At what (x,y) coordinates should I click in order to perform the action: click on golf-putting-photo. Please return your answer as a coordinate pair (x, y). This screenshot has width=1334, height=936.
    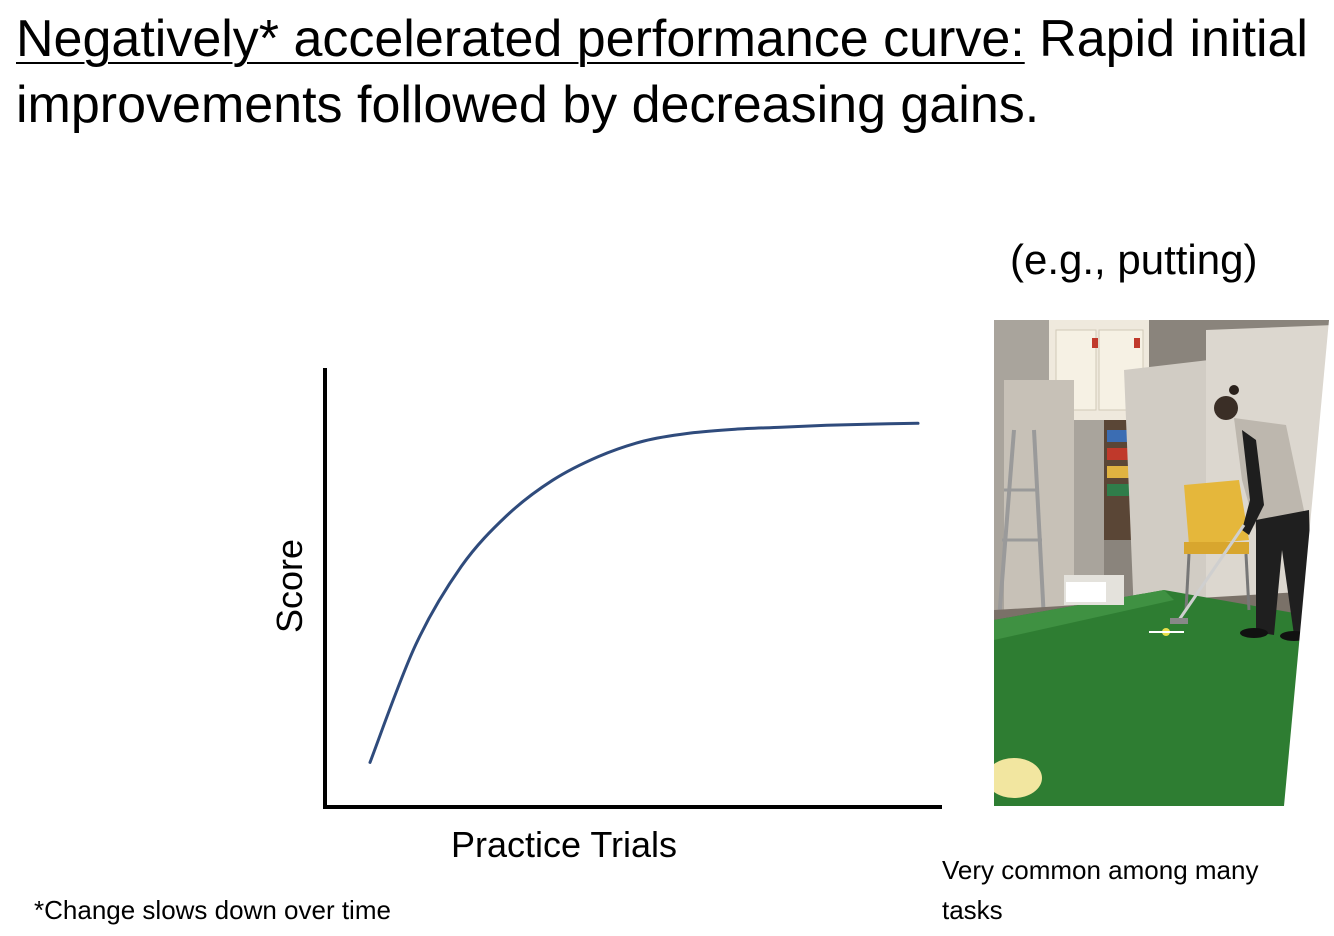
    Looking at the image, I should click on (1164, 563).